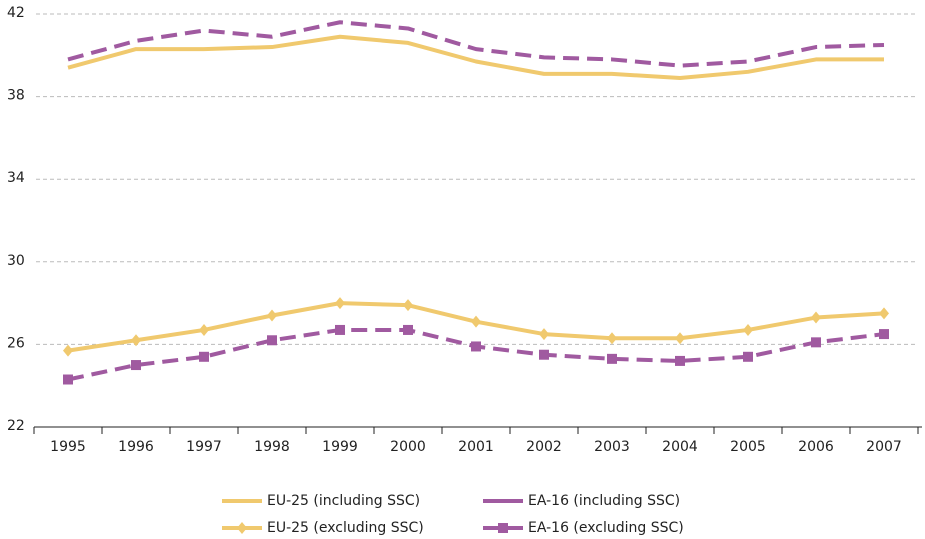 This screenshot has width=925, height=539. Describe the element at coordinates (748, 447) in the screenshot. I see `x-tick-label: 2005` at that location.